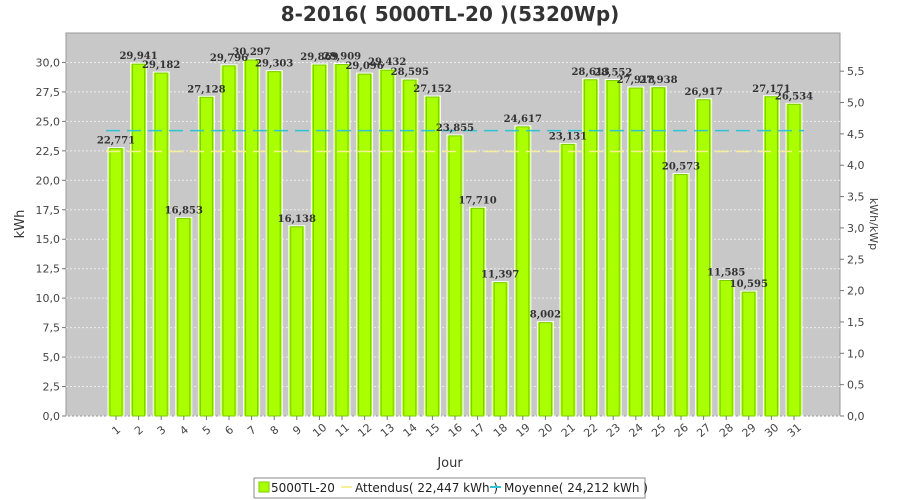 The width and height of the screenshot is (900, 500). Describe the element at coordinates (856, 228) in the screenshot. I see `y2-tick-label: 3,0` at that location.